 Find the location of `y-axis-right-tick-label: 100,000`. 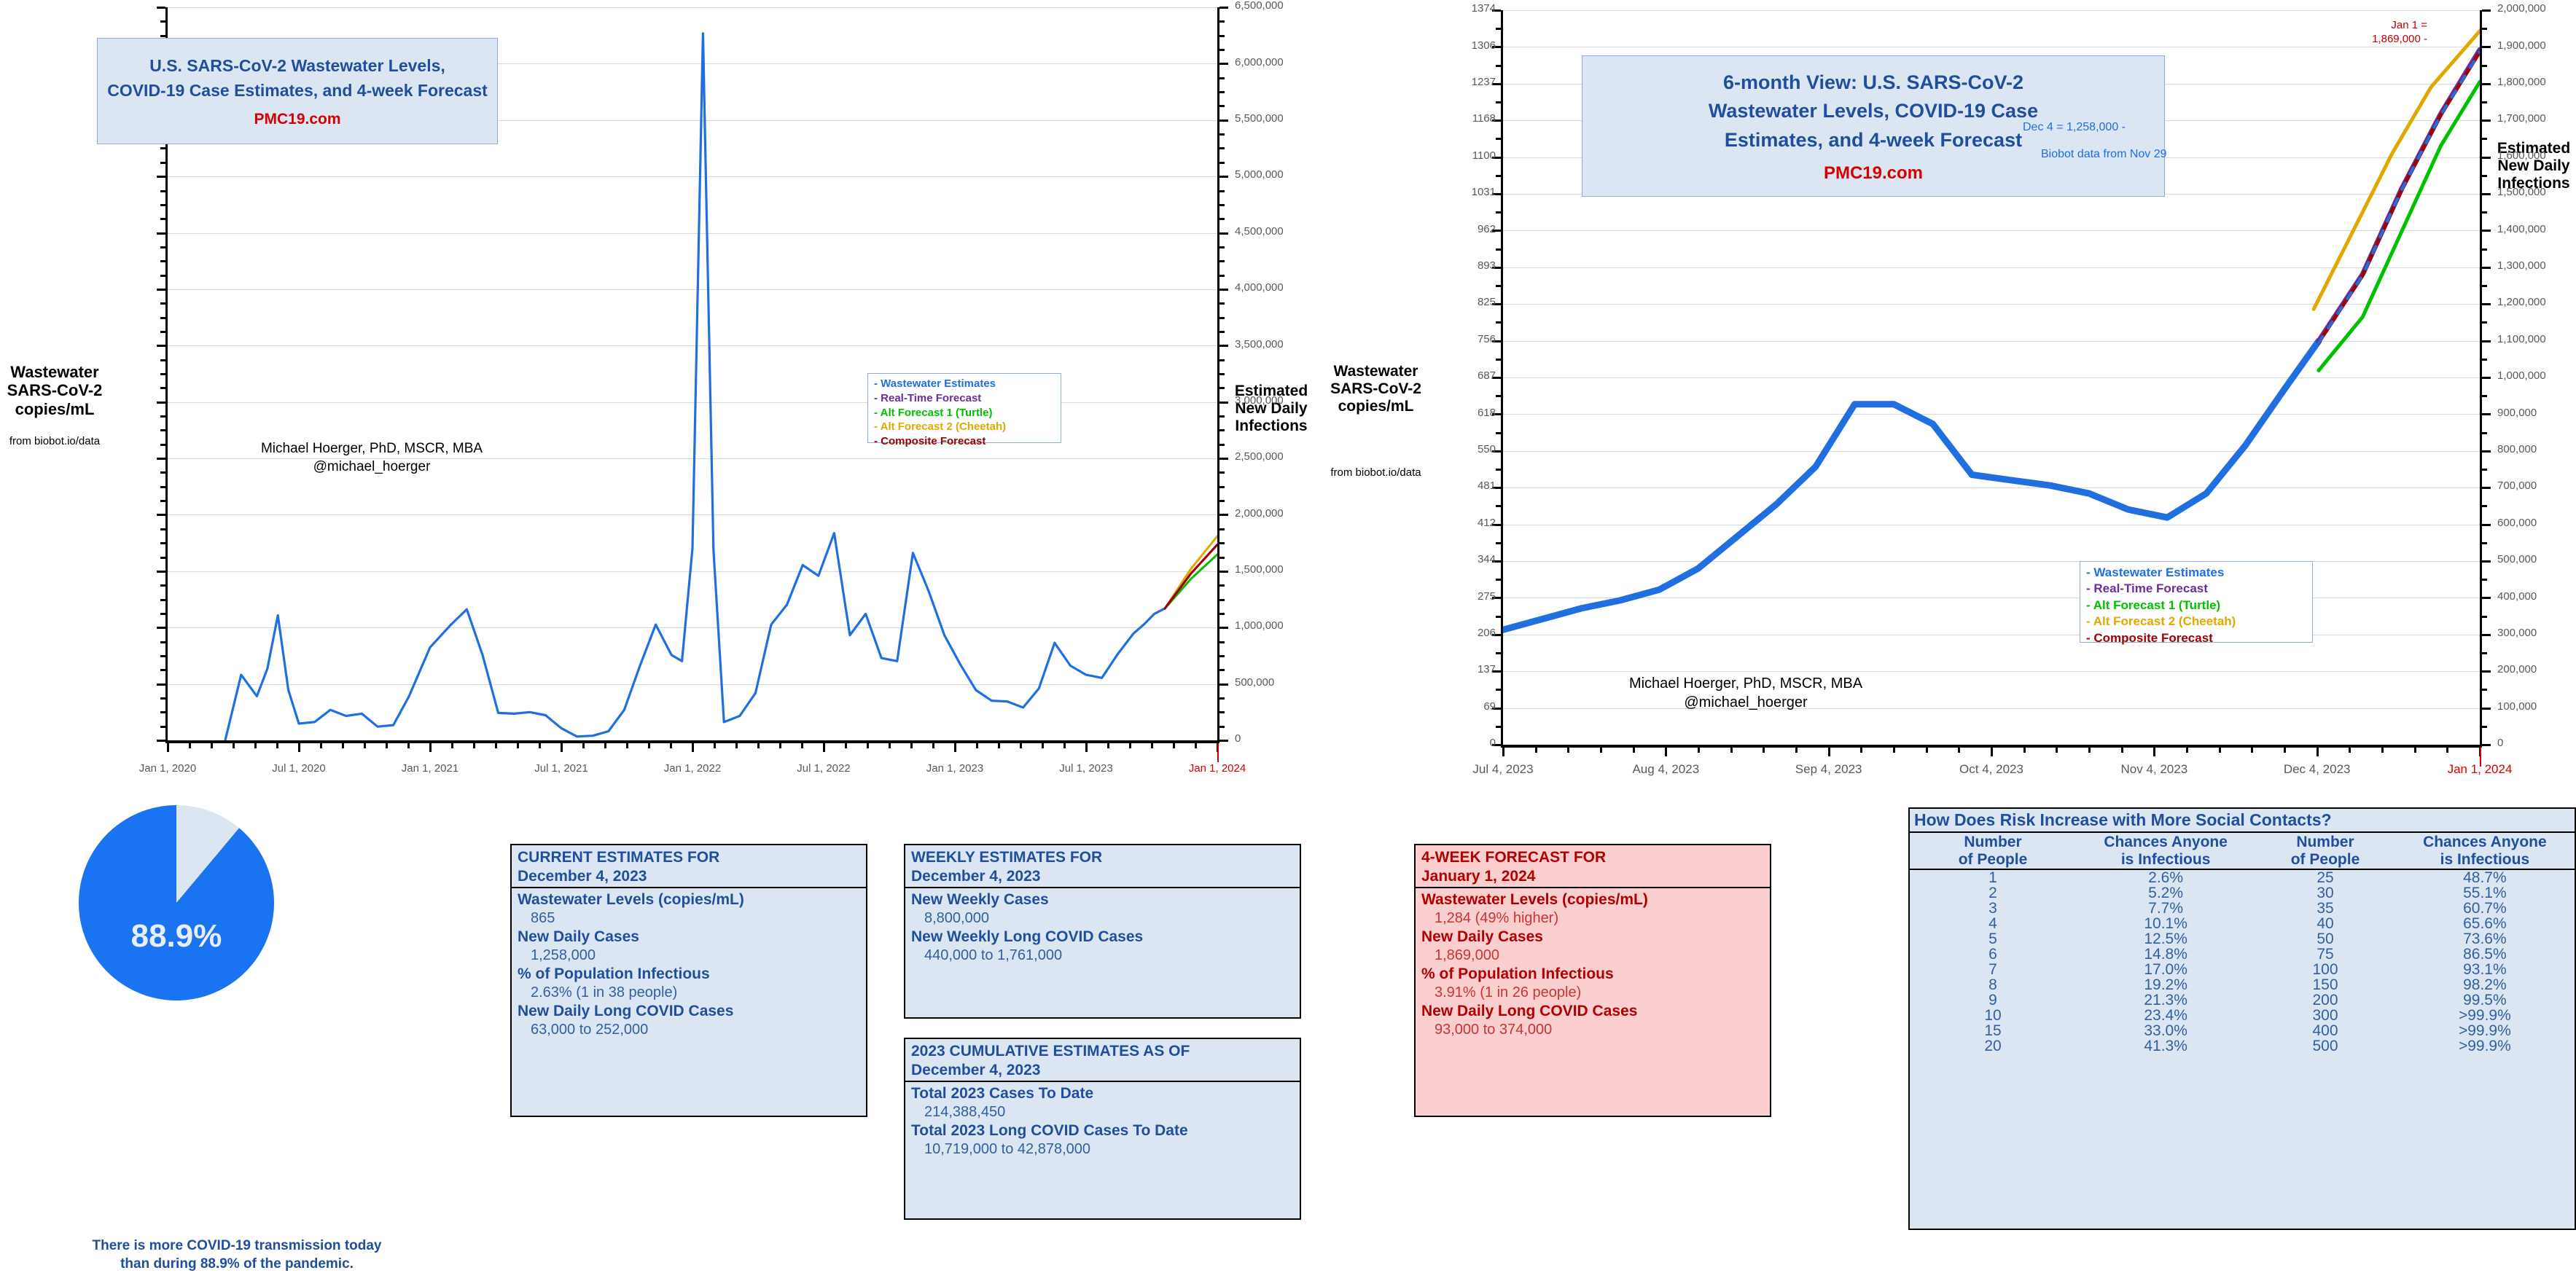

y-axis-right-tick-label: 100,000 is located at coordinates (2517, 706).